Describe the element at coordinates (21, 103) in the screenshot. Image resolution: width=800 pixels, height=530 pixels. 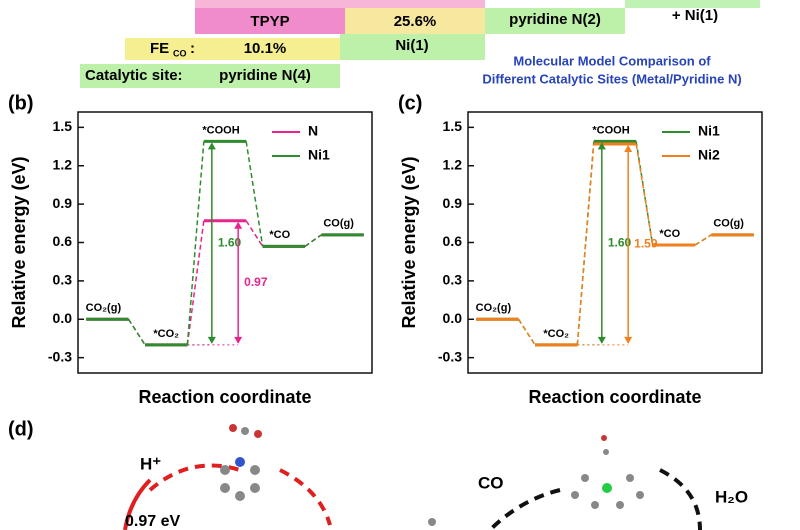
I see `panel-label: (b)` at that location.